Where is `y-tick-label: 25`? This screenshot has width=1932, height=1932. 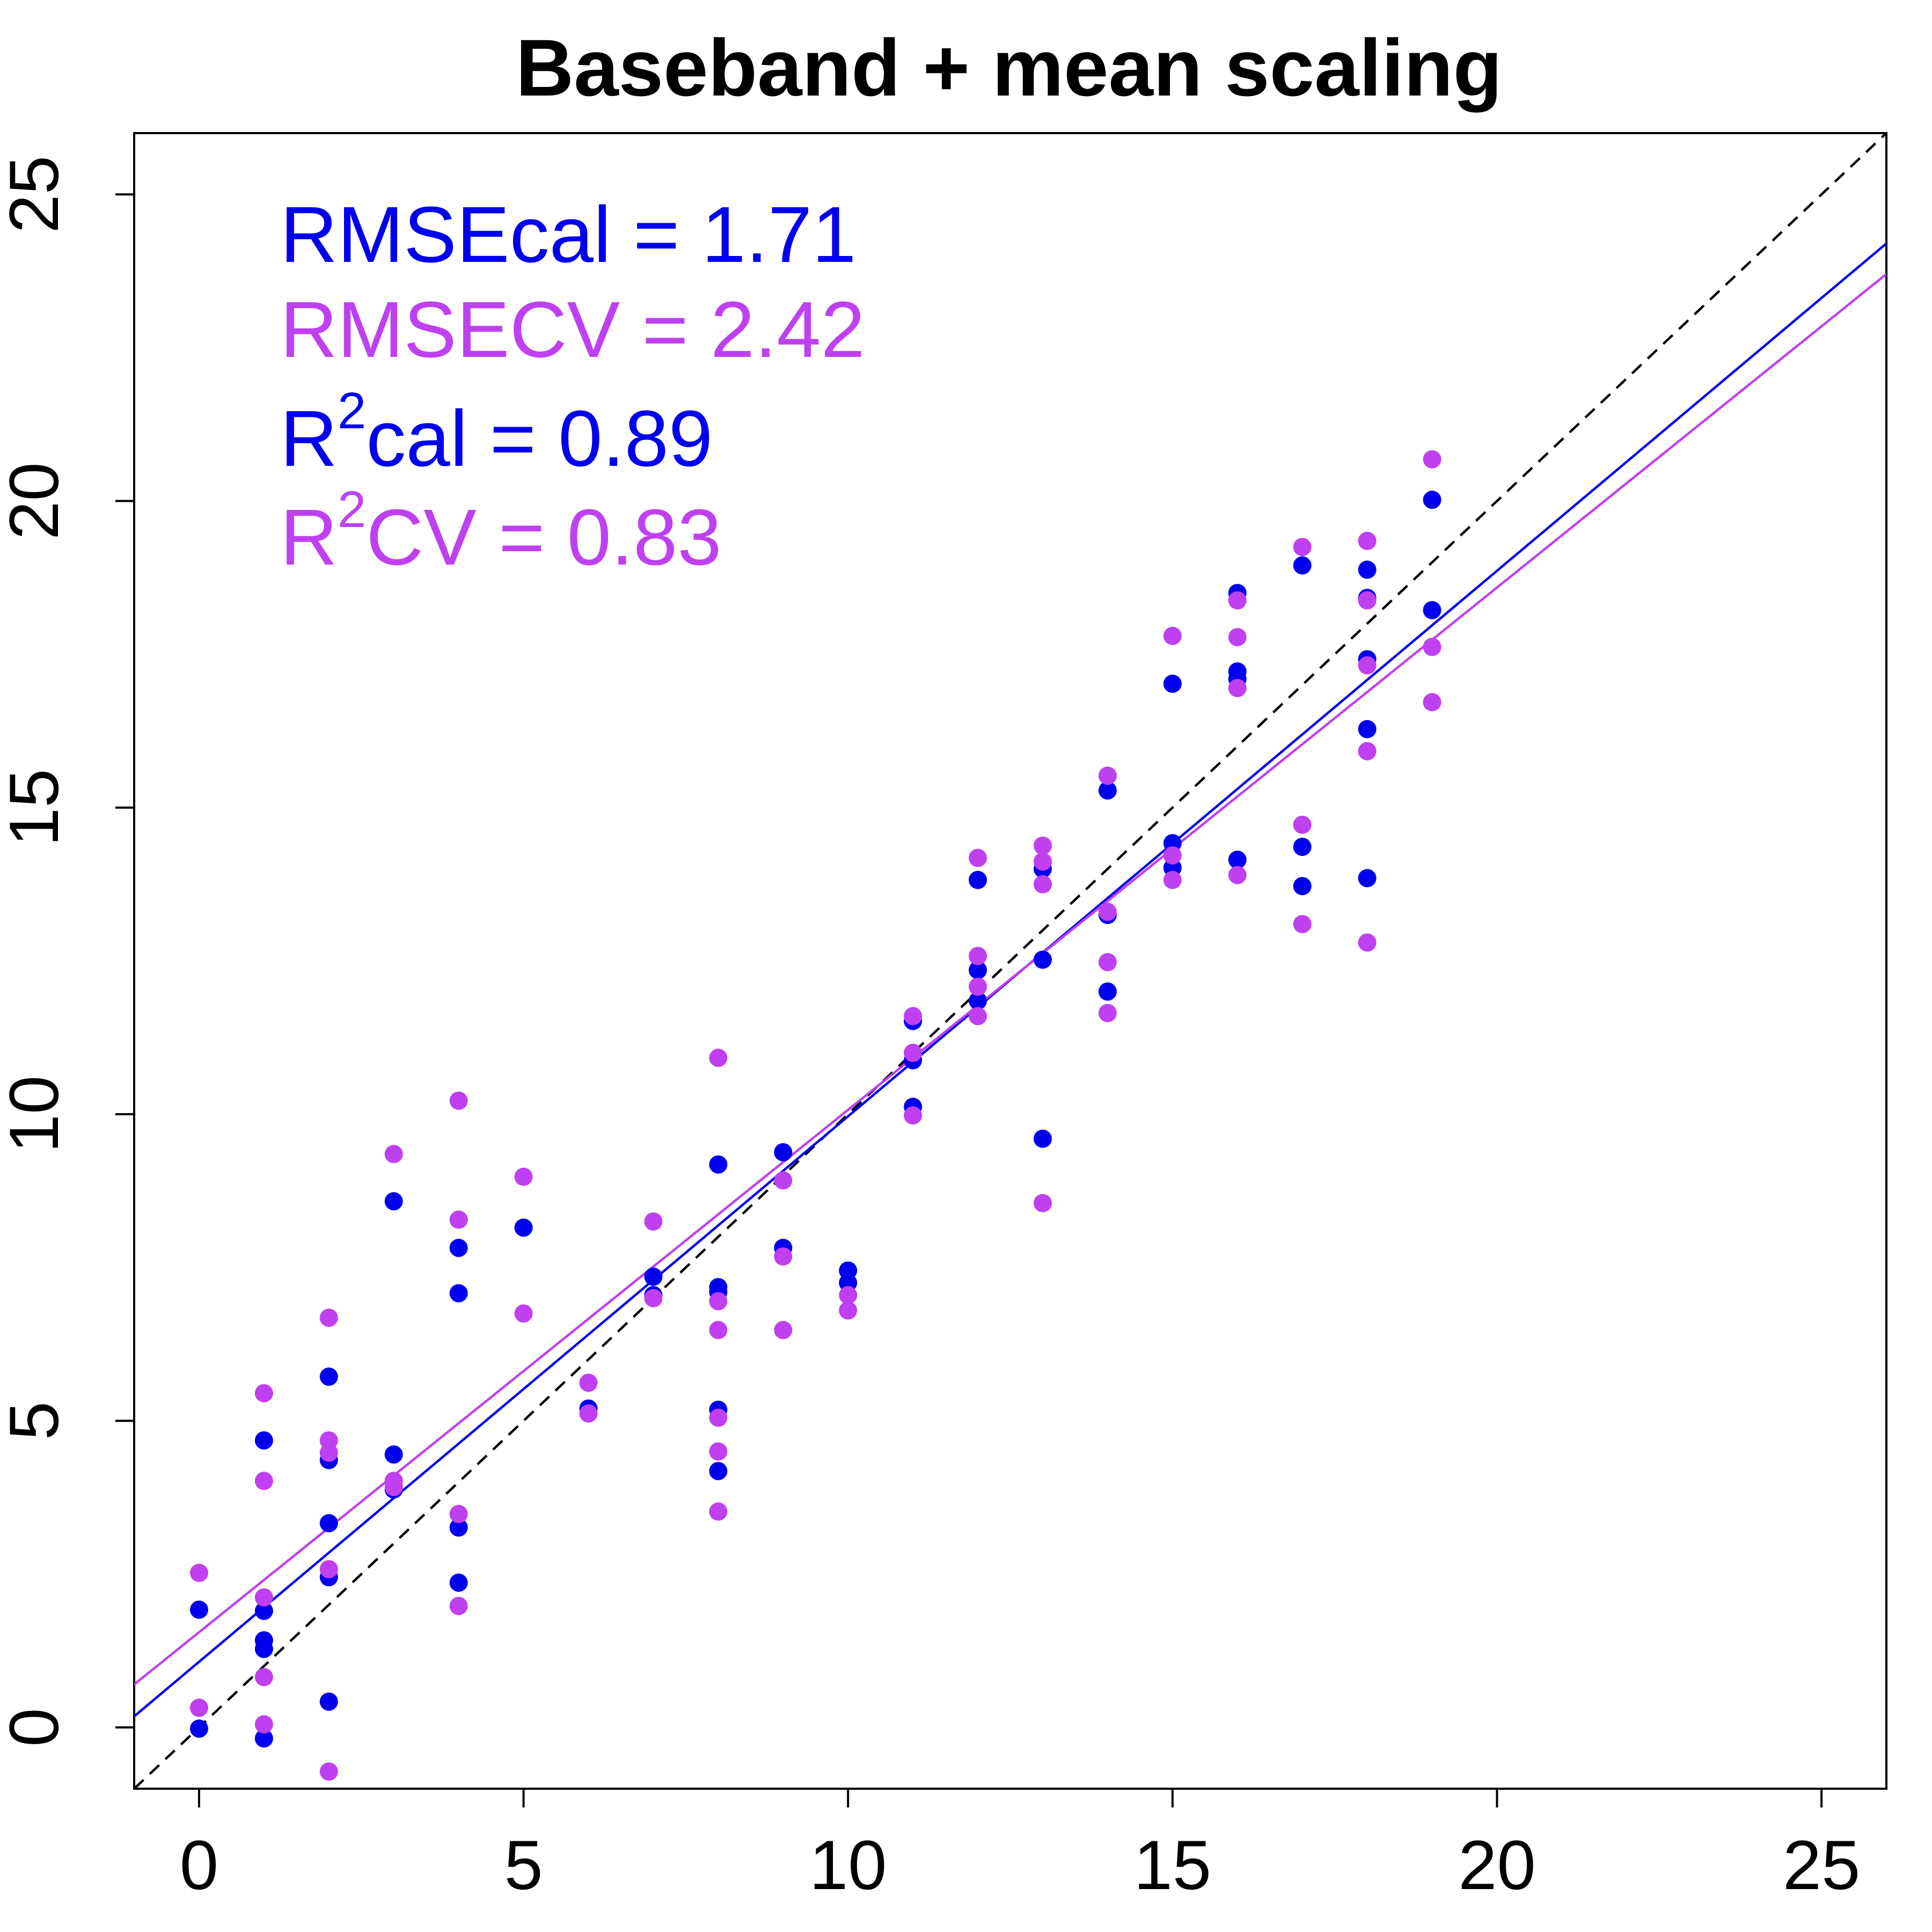 y-tick-label: 25 is located at coordinates (36, 194).